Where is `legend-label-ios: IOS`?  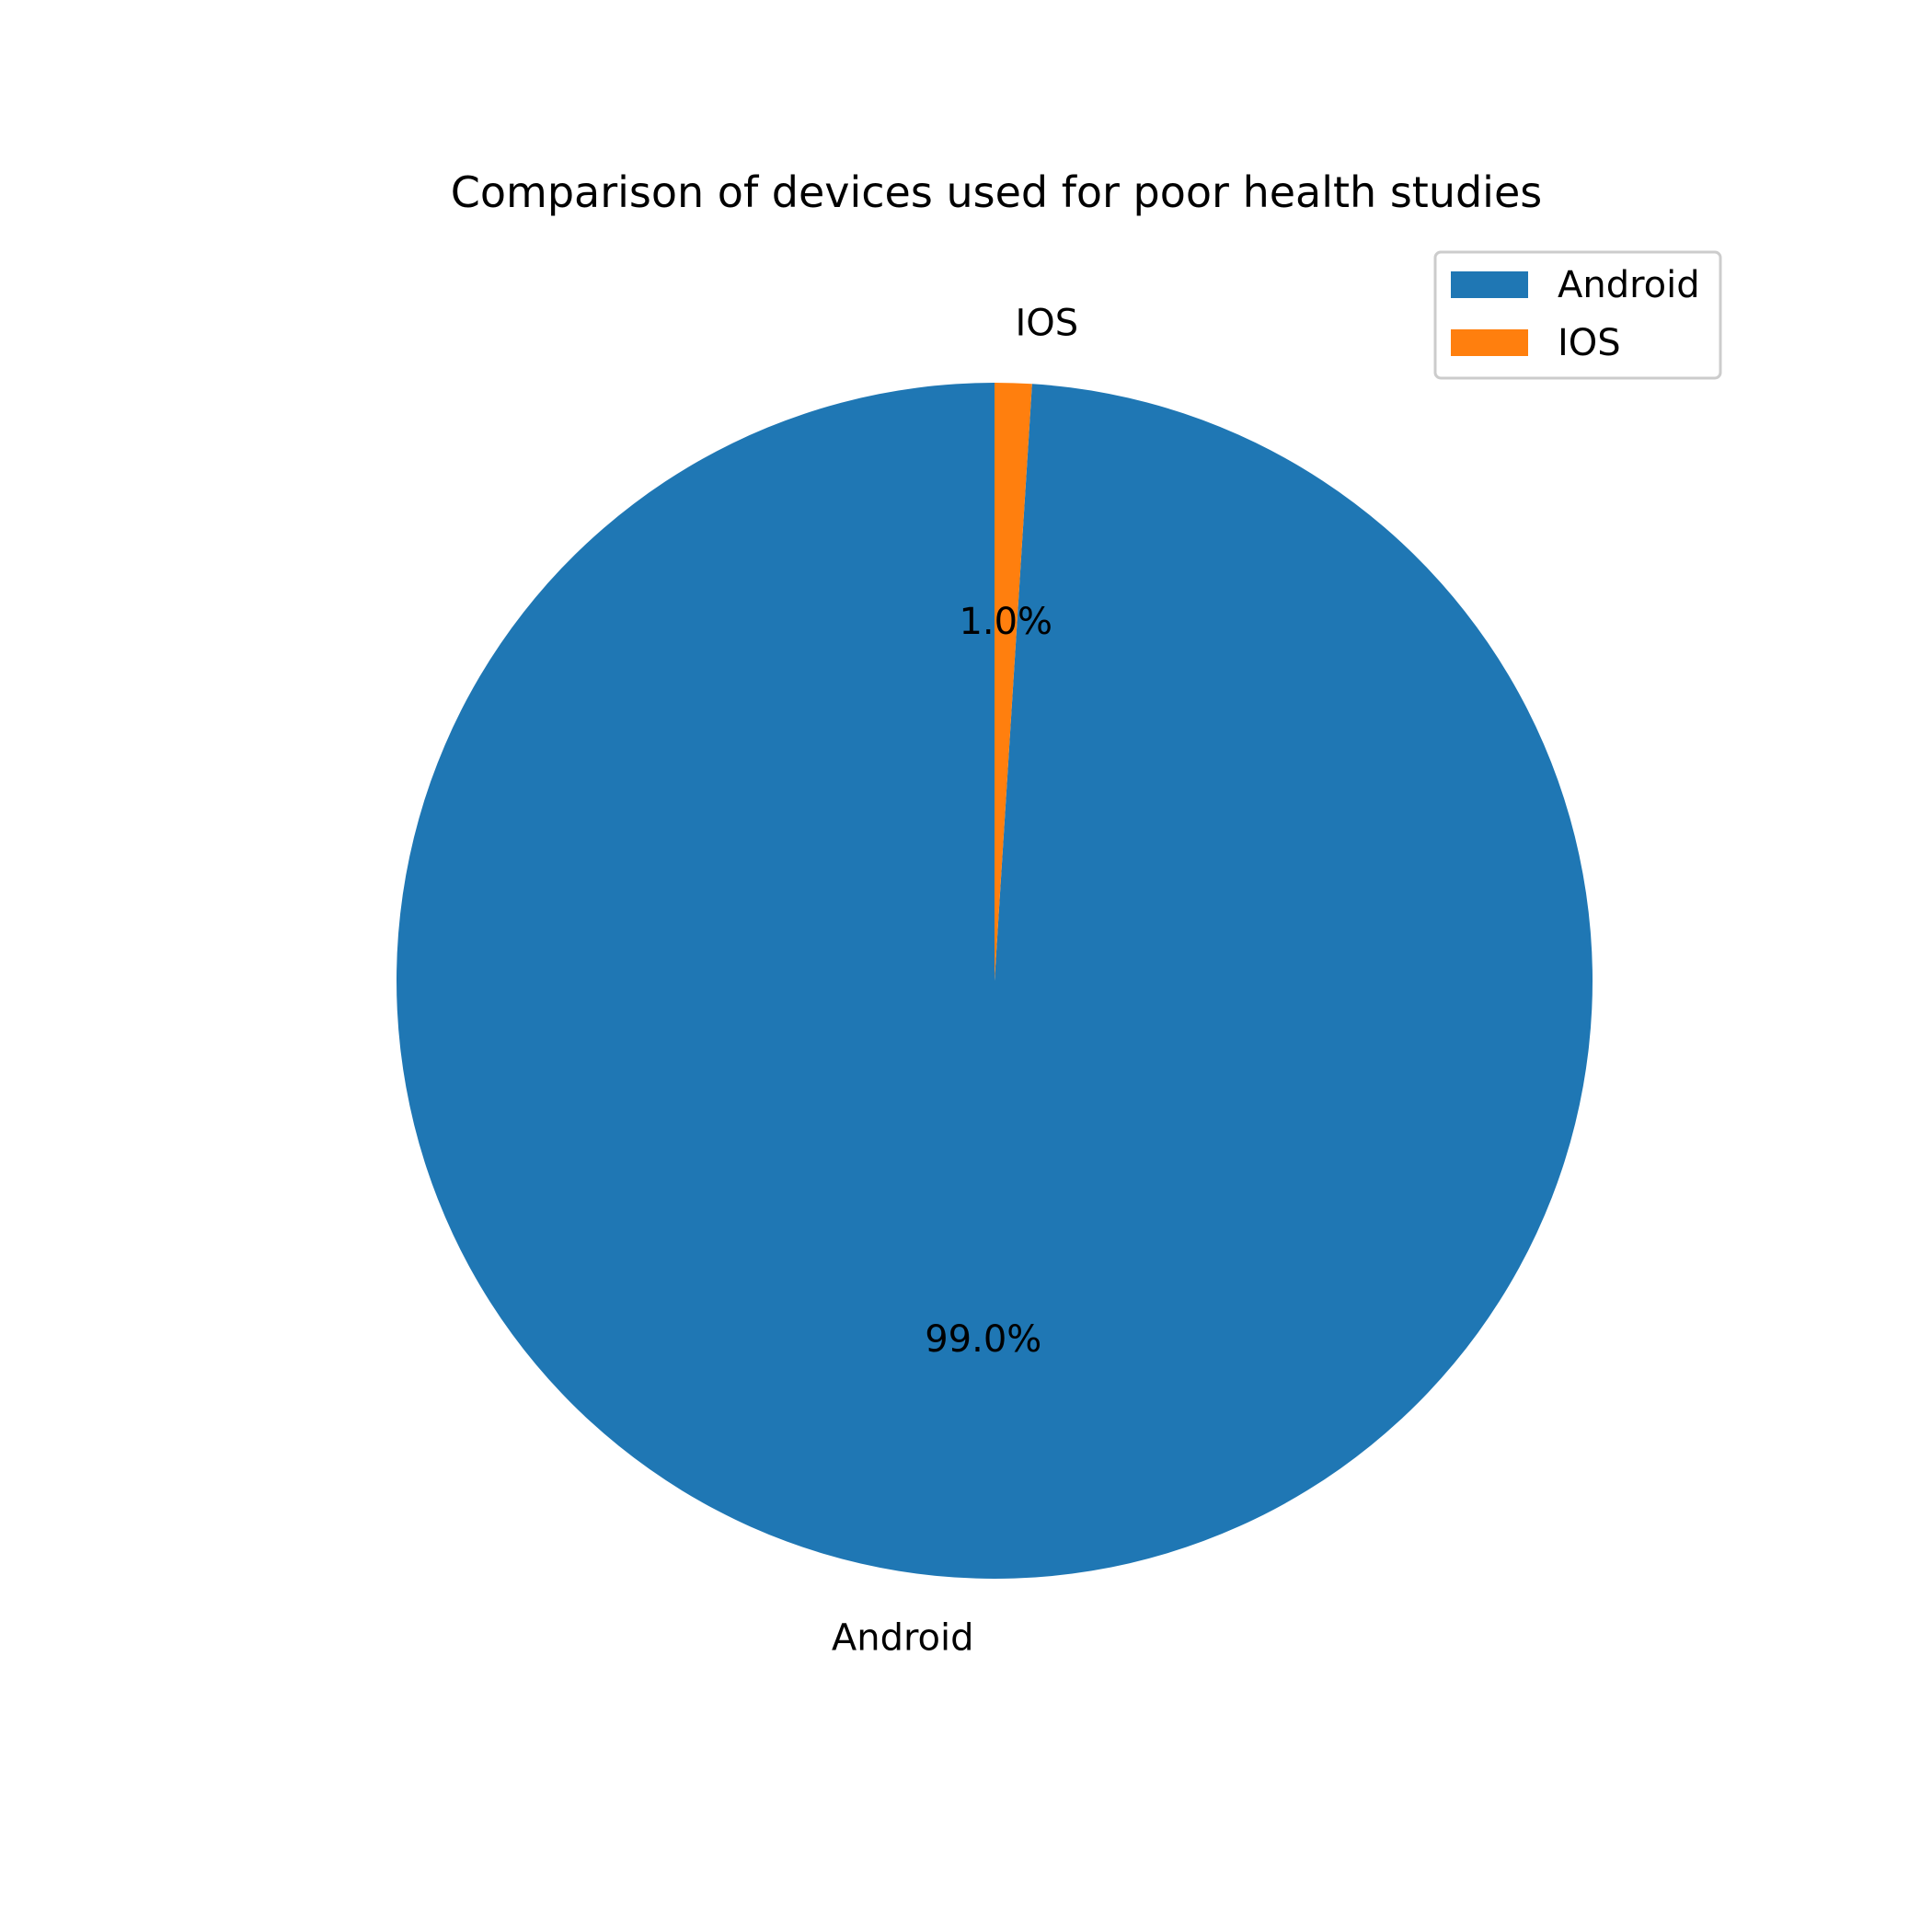 legend-label-ios: IOS is located at coordinates (1589, 343).